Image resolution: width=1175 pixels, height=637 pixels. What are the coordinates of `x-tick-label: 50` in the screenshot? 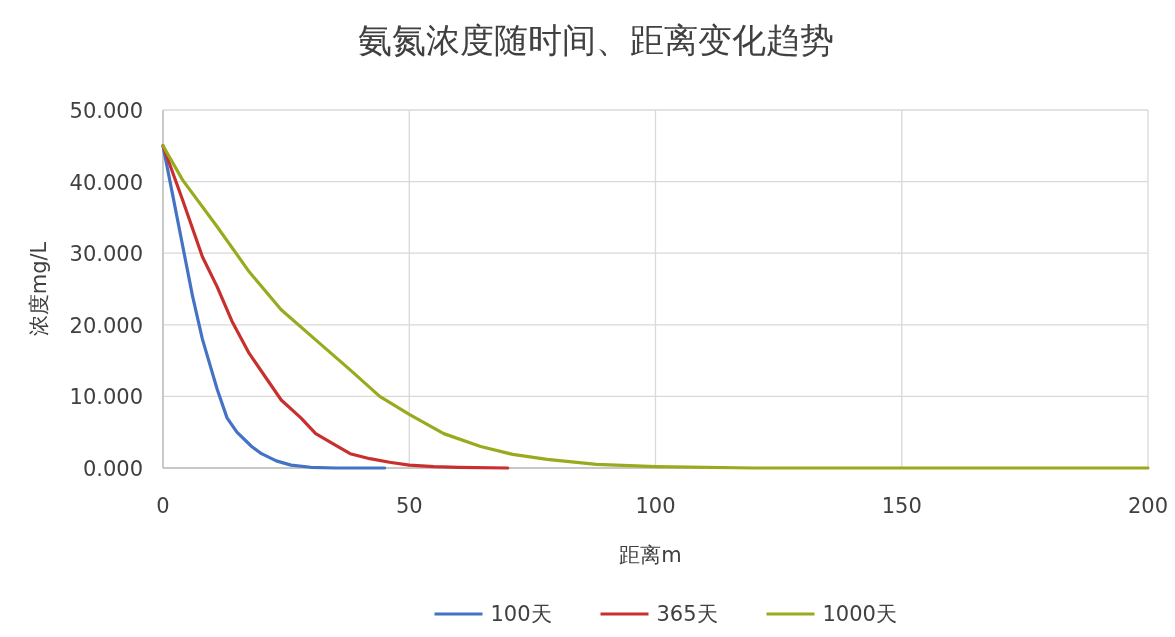 It's located at (409, 506).